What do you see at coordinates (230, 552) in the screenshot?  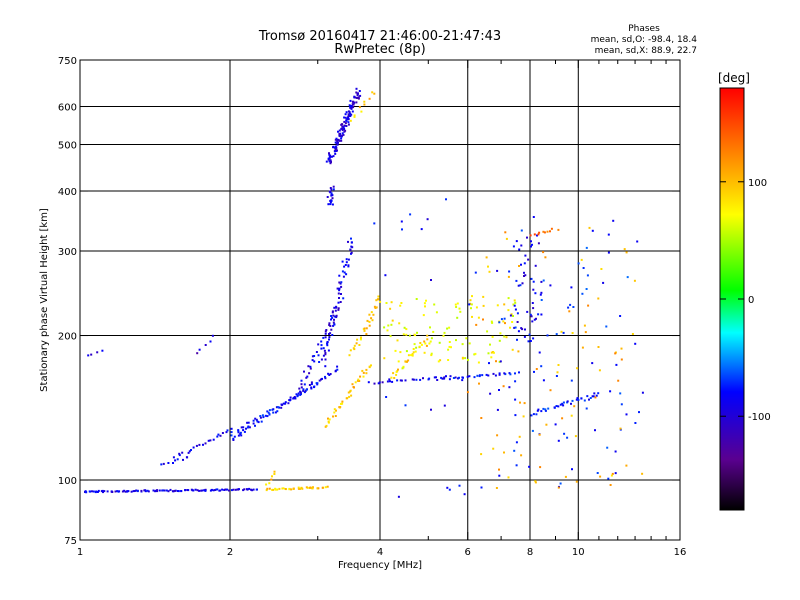 I see `x-tick-label: 2` at bounding box center [230, 552].